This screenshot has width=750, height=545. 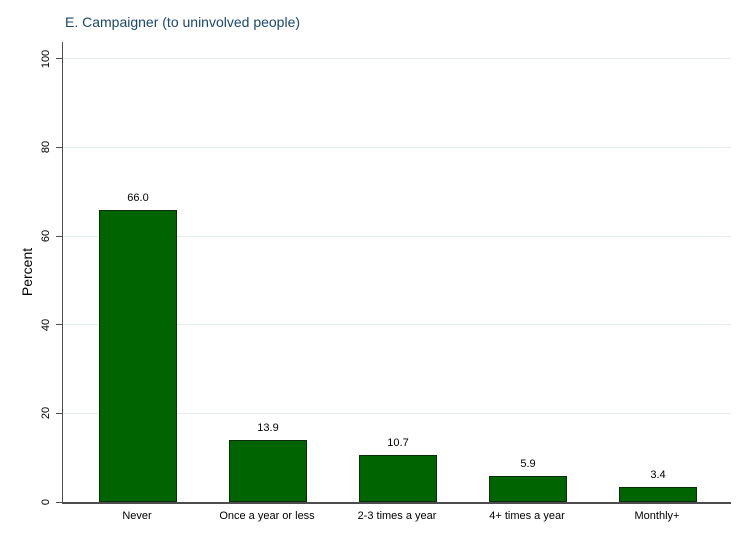 I want to click on x-category-label: Once a year or less, so click(x=267, y=516).